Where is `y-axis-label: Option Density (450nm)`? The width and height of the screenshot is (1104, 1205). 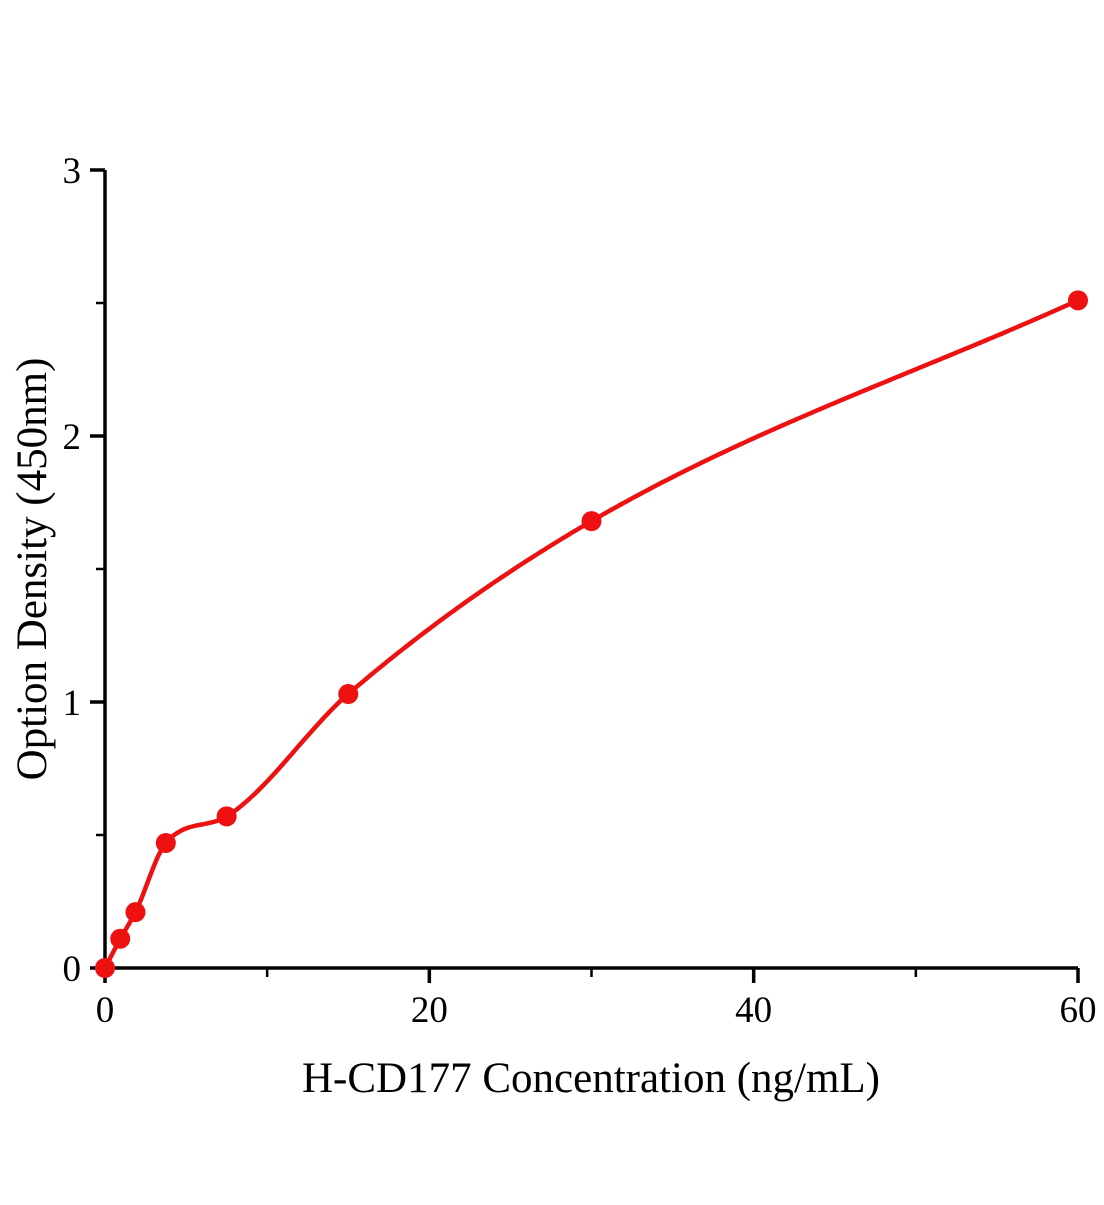
y-axis-label: Option Density (450nm) is located at coordinates (32, 569).